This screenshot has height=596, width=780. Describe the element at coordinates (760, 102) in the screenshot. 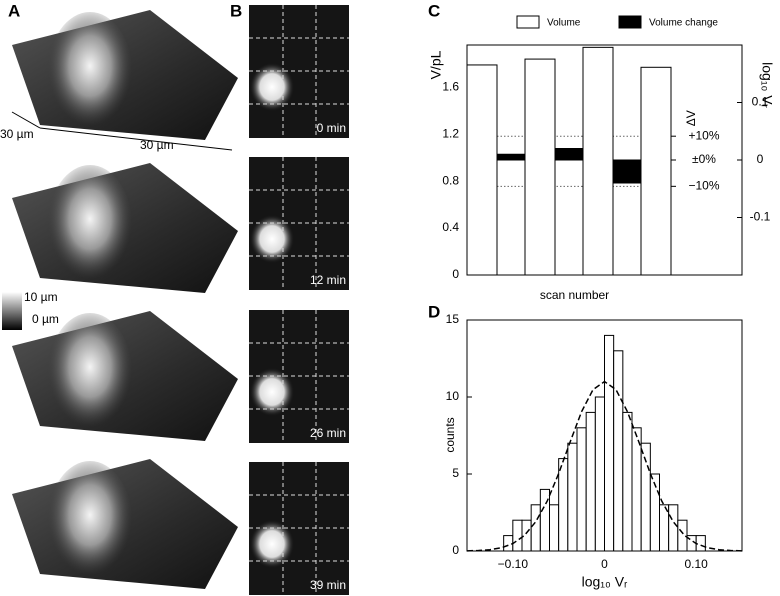

I see `y2-tick-label: 0.1` at that location.